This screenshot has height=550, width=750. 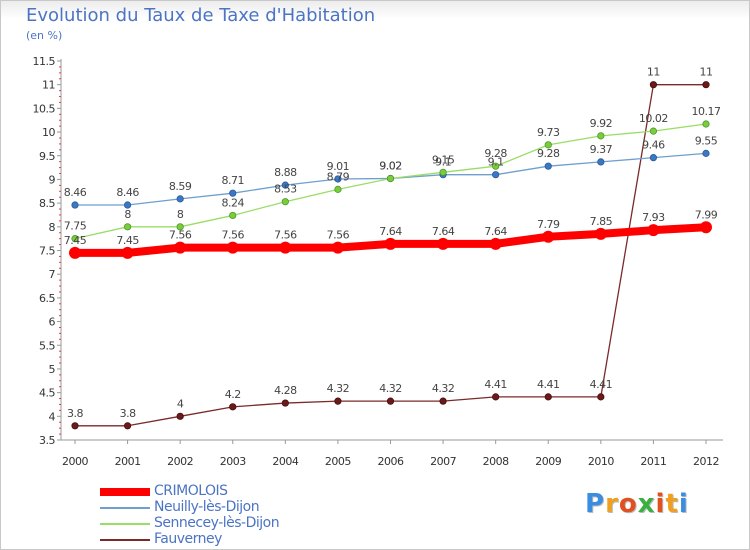 What do you see at coordinates (595, 504) in the screenshot?
I see `logo-letter: P` at bounding box center [595, 504].